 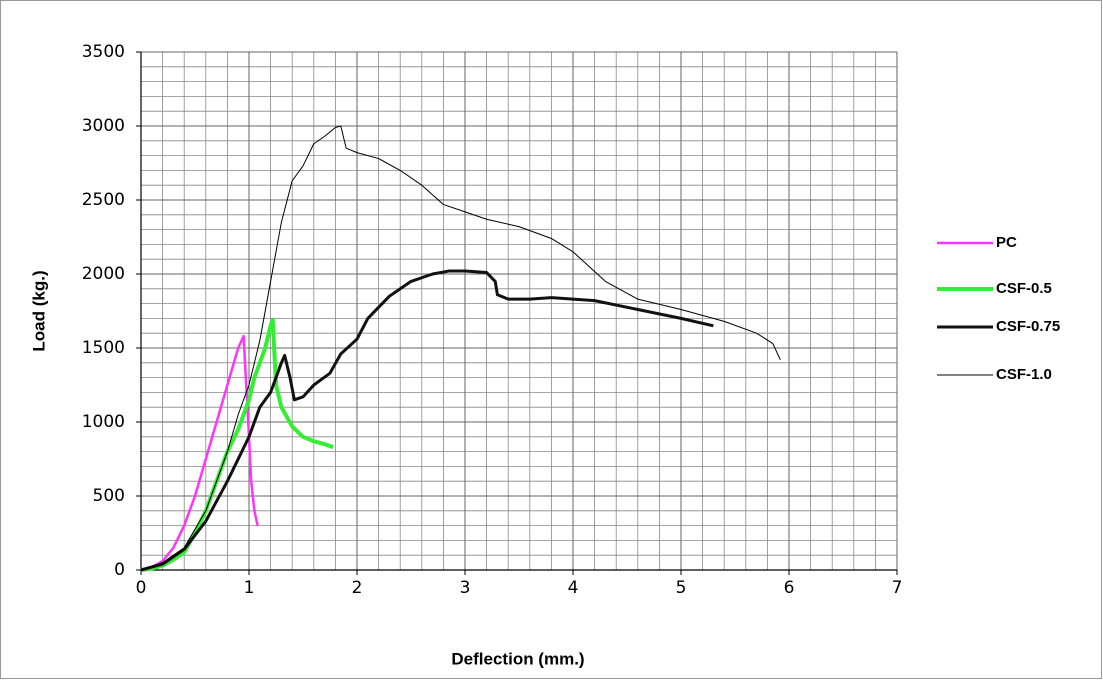 What do you see at coordinates (103, 348) in the screenshot?
I see `y-tick-label: 1500` at bounding box center [103, 348].